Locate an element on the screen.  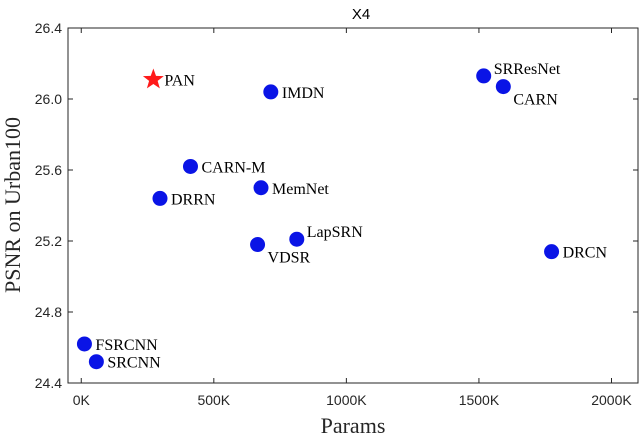
point-label-pan: PAN is located at coordinates (179, 80).